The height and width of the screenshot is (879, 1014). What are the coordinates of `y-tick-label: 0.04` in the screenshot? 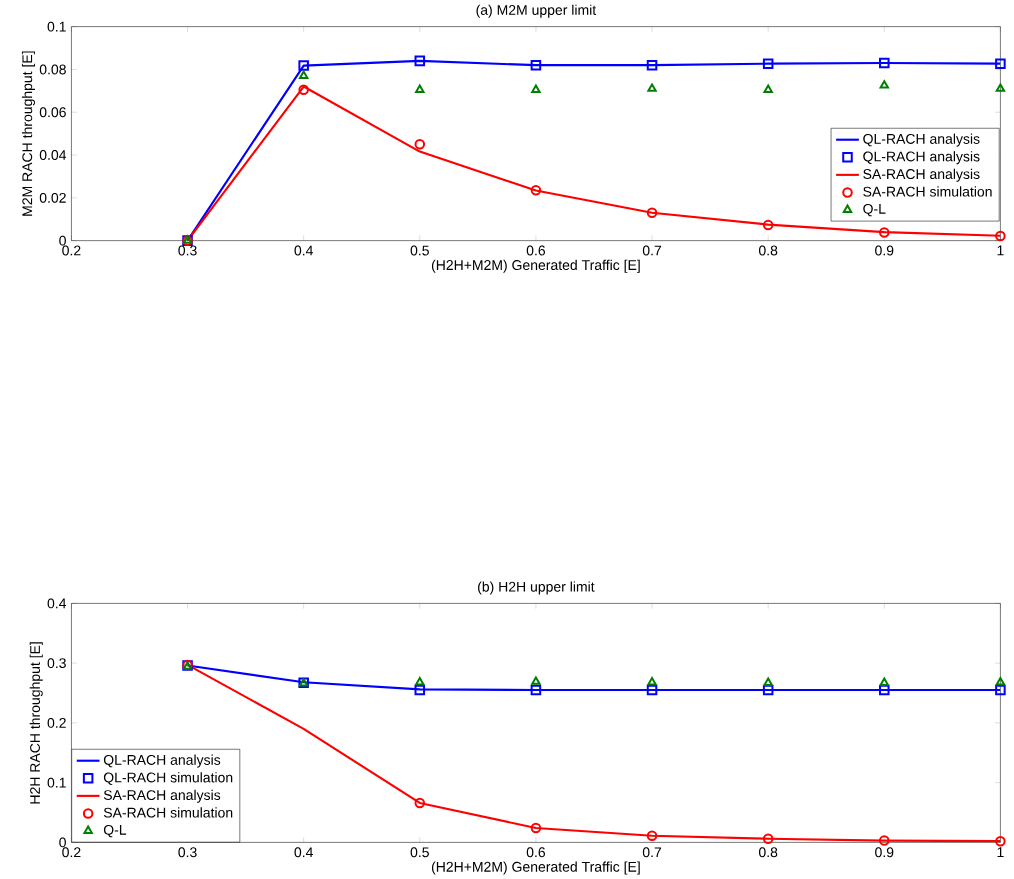 It's located at (53, 154).